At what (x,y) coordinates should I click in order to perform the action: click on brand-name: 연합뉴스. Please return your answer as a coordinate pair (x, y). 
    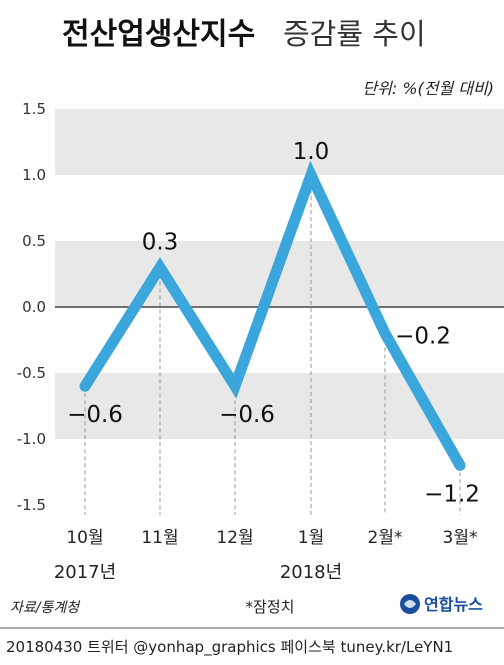
    Looking at the image, I should click on (453, 604).